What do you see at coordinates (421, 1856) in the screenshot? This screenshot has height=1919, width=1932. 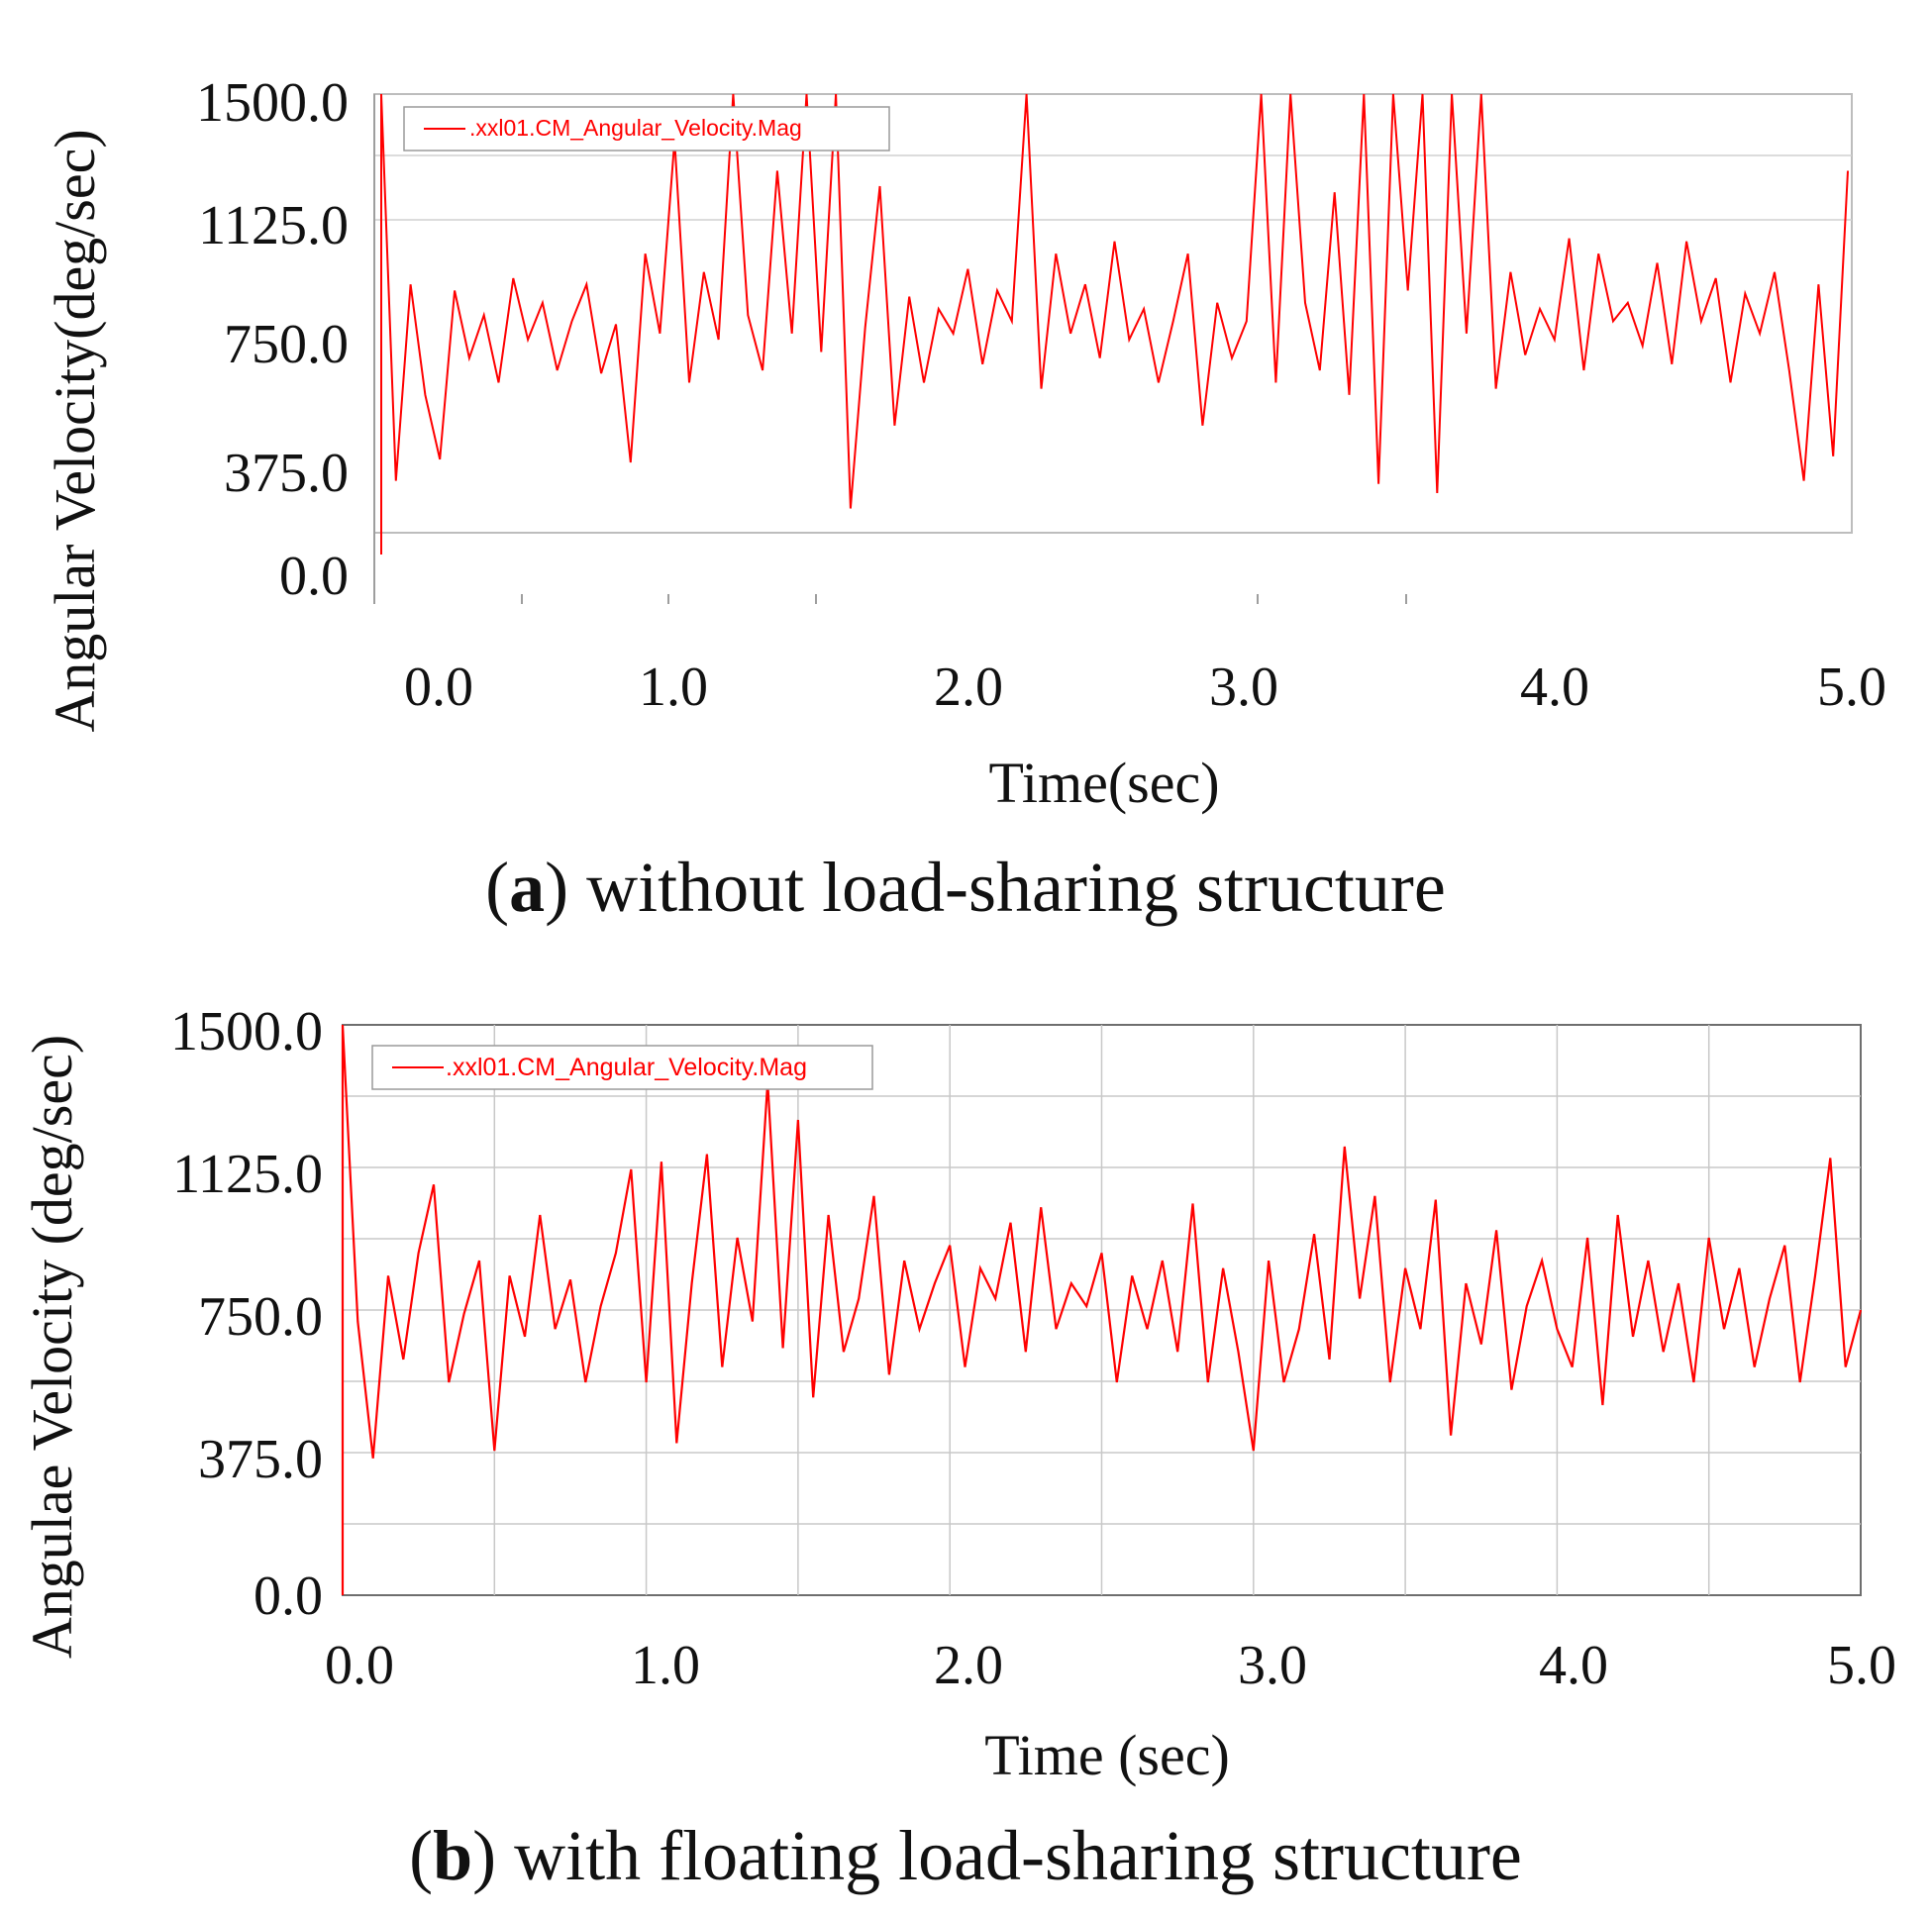 I see `panel-b-caption-open: (` at bounding box center [421, 1856].